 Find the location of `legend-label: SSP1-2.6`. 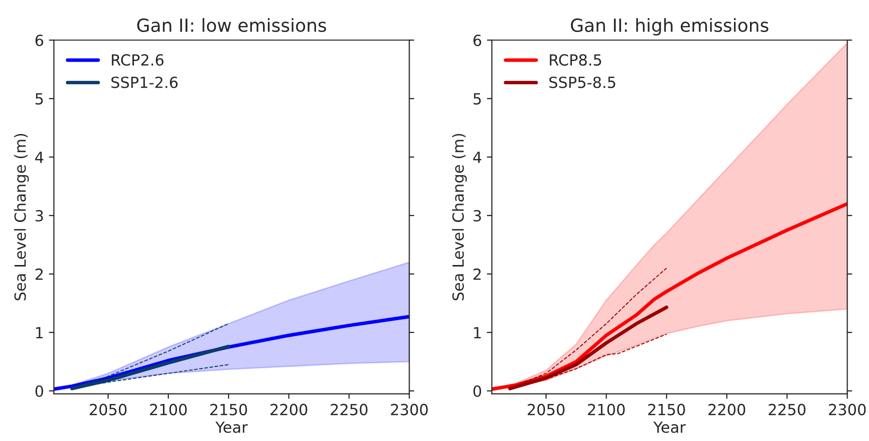

legend-label: SSP1-2.6 is located at coordinates (144, 82).